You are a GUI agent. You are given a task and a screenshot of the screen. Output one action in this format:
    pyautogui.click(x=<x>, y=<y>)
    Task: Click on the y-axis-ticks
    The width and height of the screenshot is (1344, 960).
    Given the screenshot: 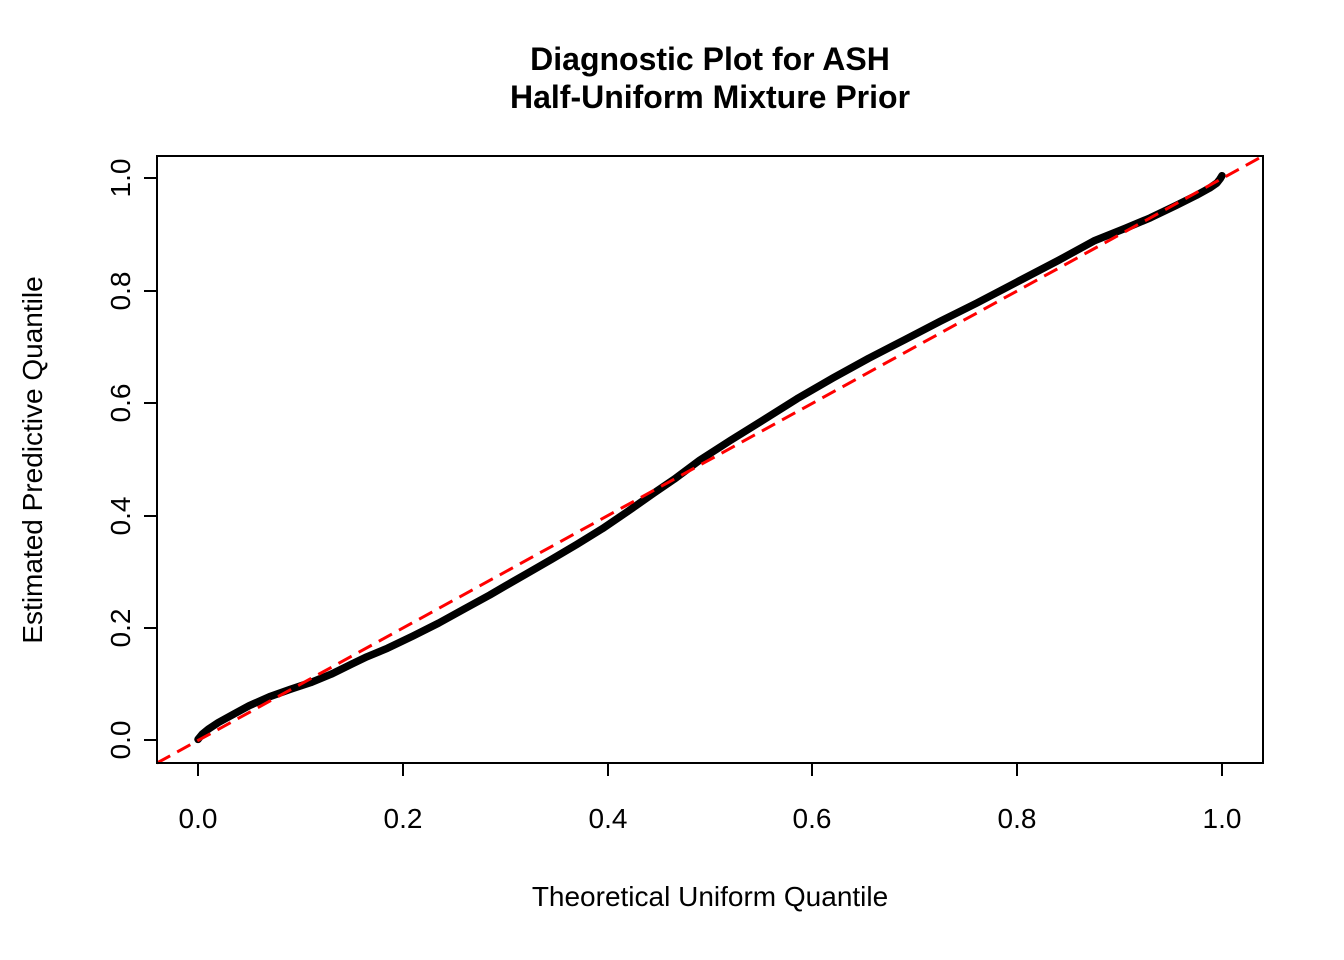 What is the action you would take?
    pyautogui.click(x=150, y=459)
    